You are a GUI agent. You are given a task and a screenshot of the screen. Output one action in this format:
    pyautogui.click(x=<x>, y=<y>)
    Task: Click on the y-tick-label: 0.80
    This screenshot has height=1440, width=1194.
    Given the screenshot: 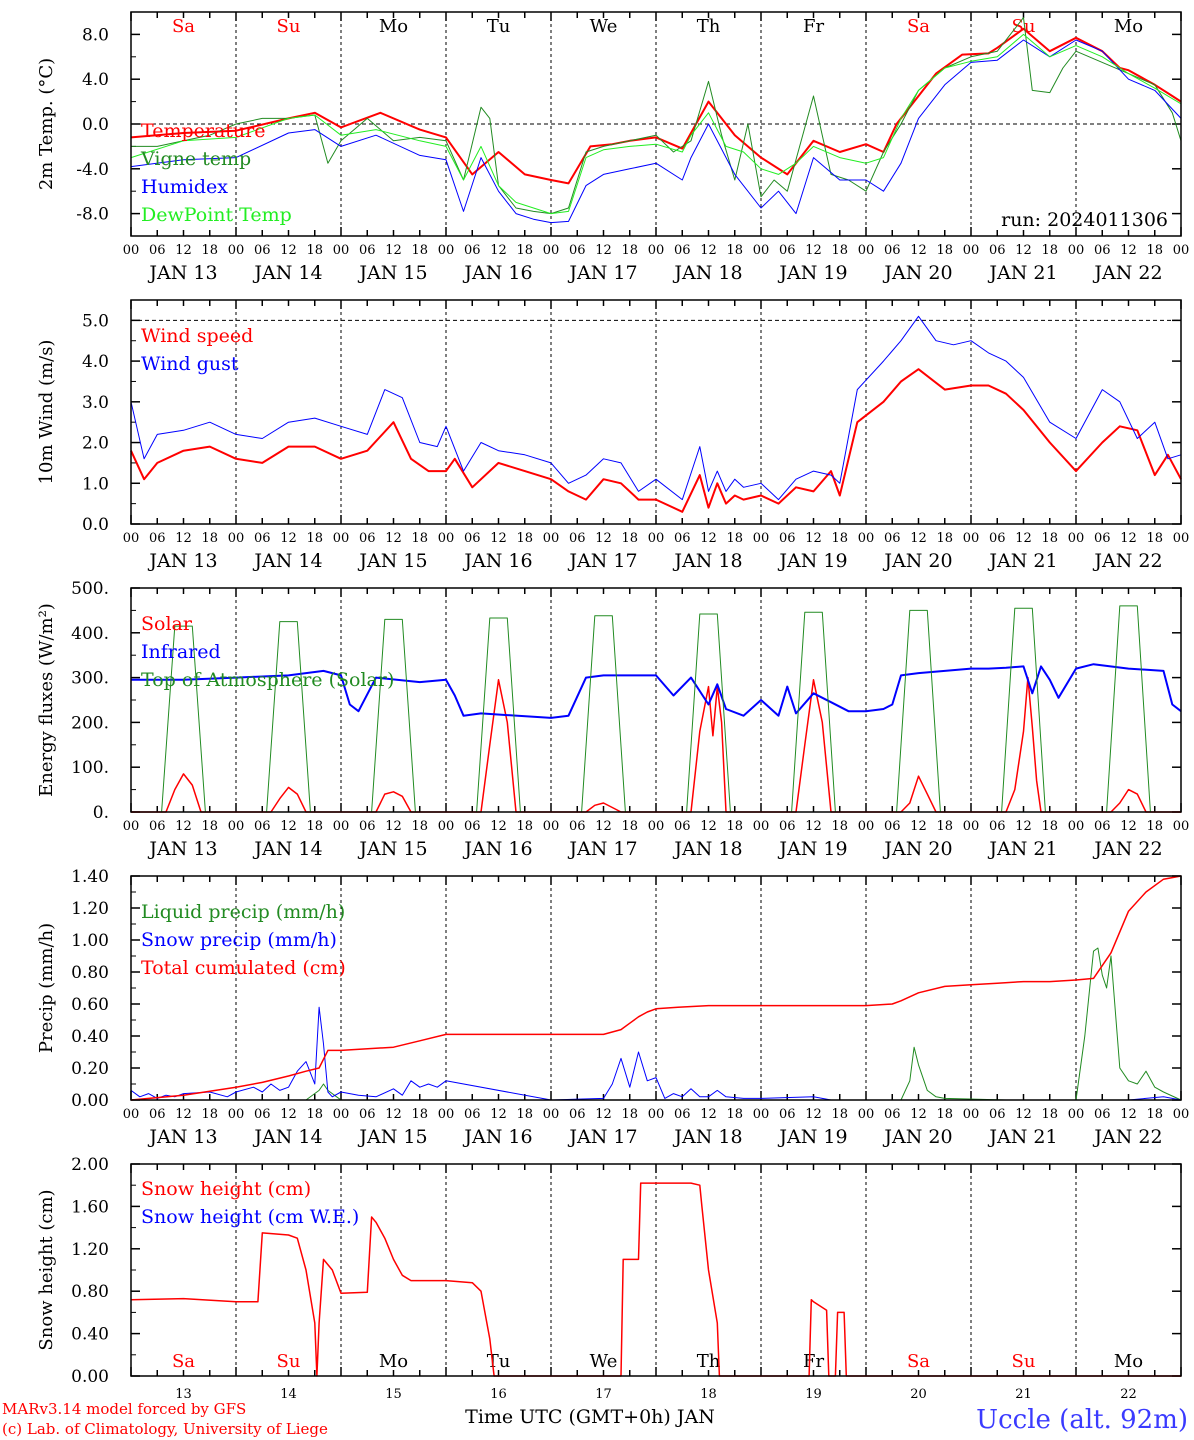 What is the action you would take?
    pyautogui.click(x=90, y=973)
    